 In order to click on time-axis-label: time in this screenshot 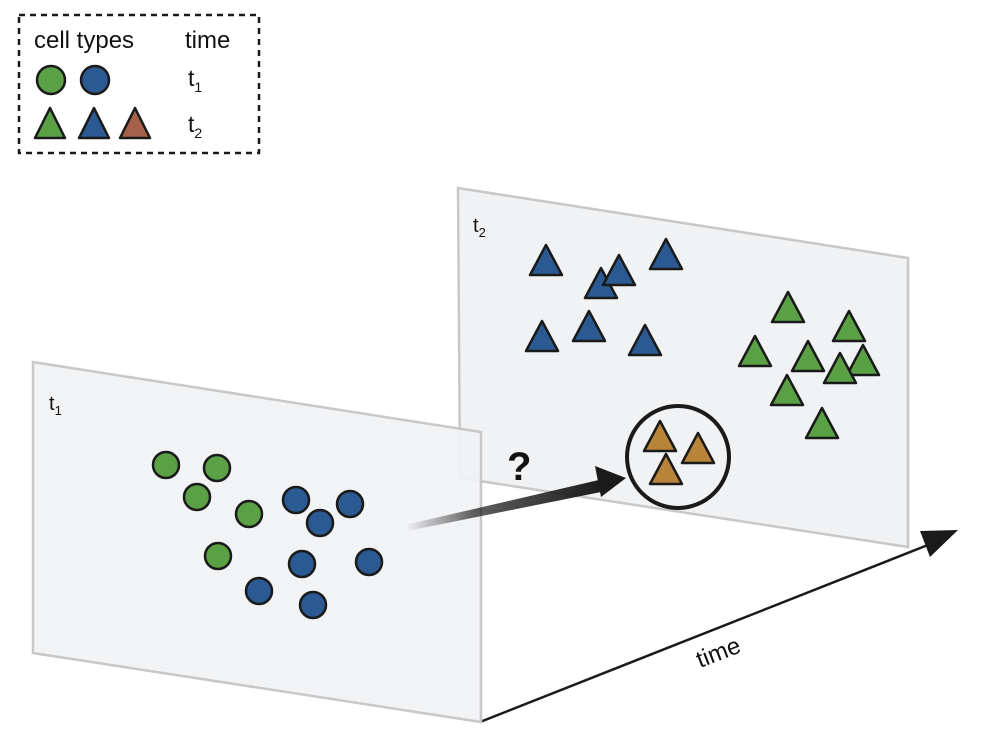, I will do `click(718, 652)`.